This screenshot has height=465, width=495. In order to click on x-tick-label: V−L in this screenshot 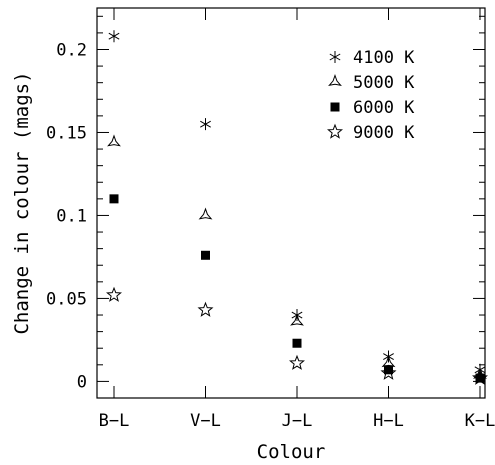, I will do `click(205, 421)`.